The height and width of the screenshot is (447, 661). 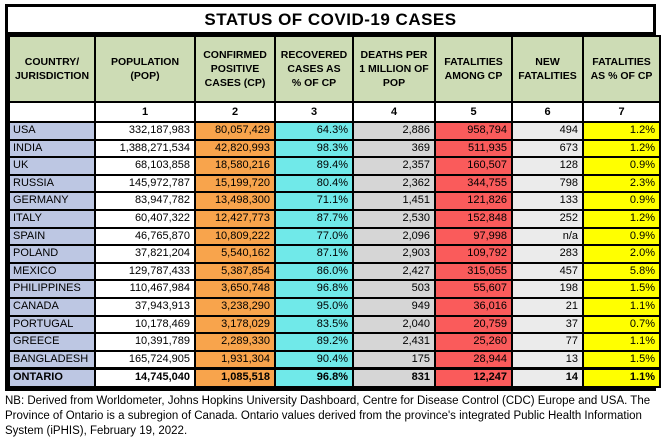 What do you see at coordinates (145, 218) in the screenshot?
I see `cell-population: 60,407,322` at bounding box center [145, 218].